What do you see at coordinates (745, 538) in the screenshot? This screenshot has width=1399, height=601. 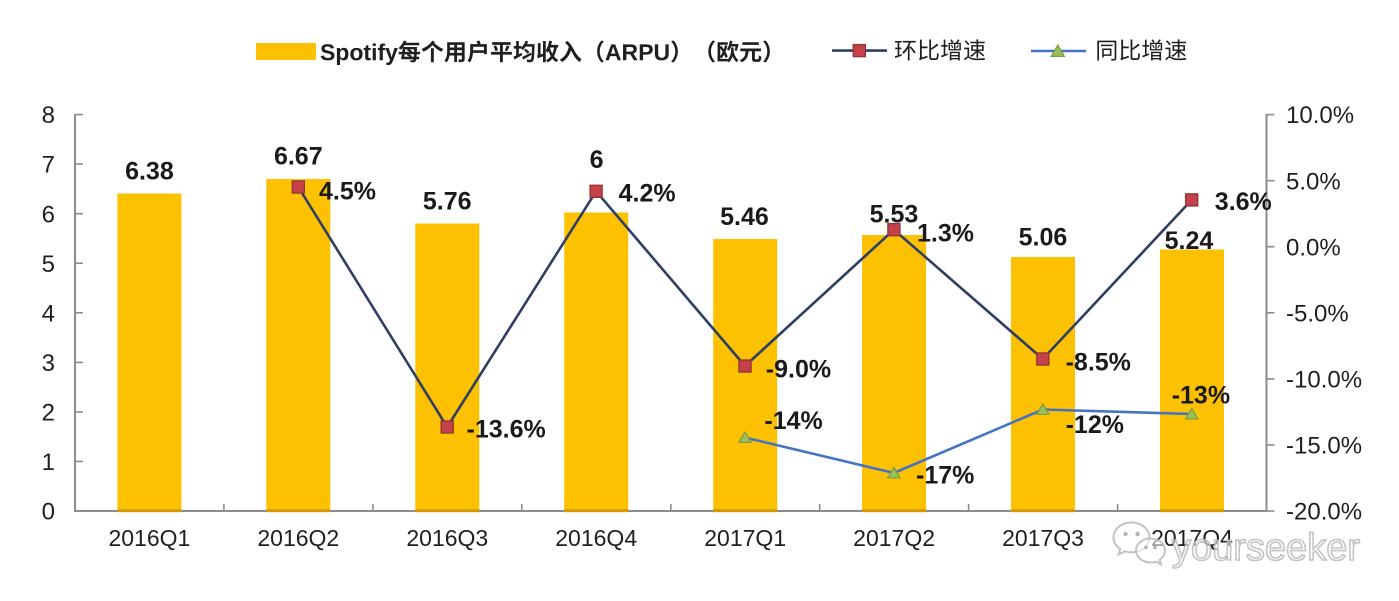 I see `svg-text: 2017Q1` at bounding box center [745, 538].